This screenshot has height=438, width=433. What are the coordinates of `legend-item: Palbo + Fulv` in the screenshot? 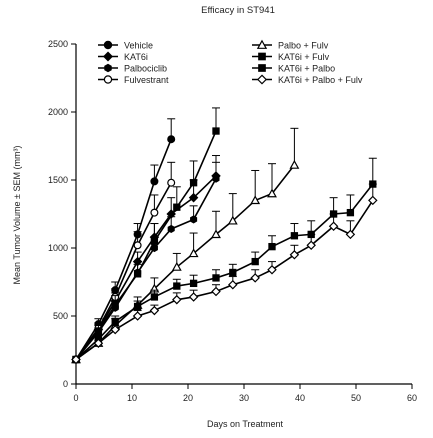 It's located at (290, 44).